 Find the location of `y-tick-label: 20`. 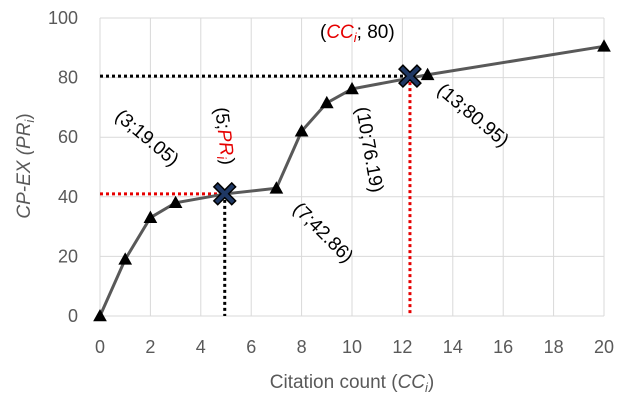

y-tick-label: 20 is located at coordinates (68, 256).